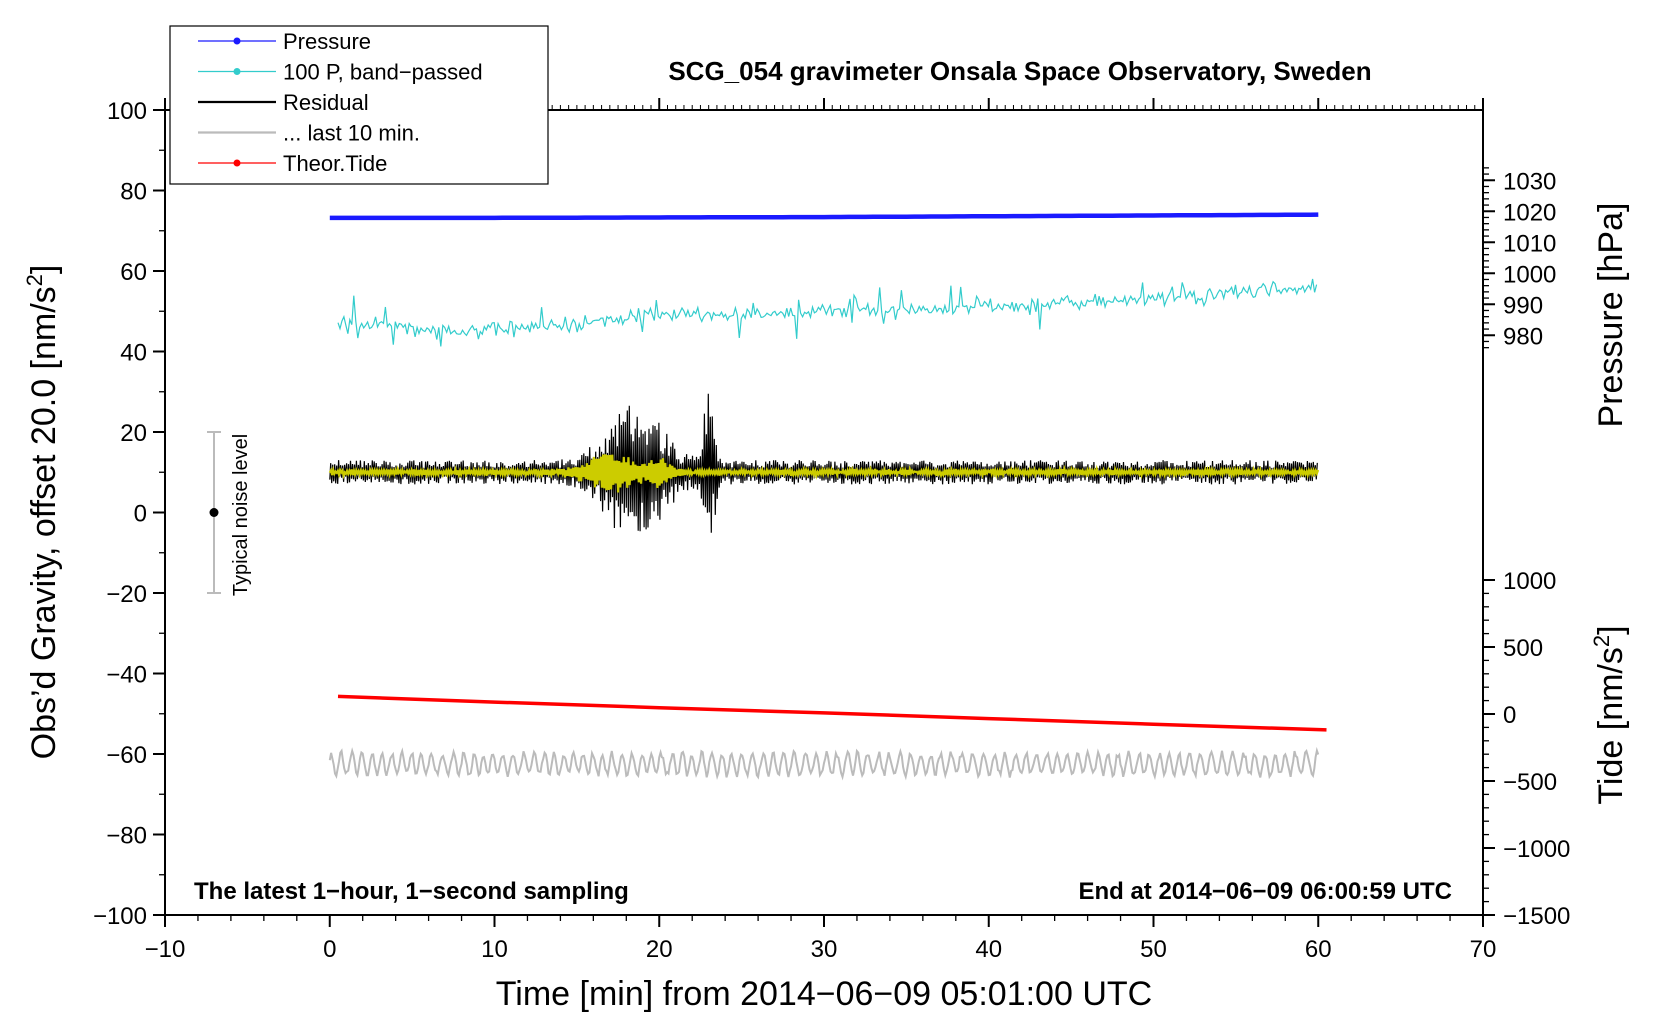  What do you see at coordinates (214, 512) in the screenshot?
I see `noise-center-dot` at bounding box center [214, 512].